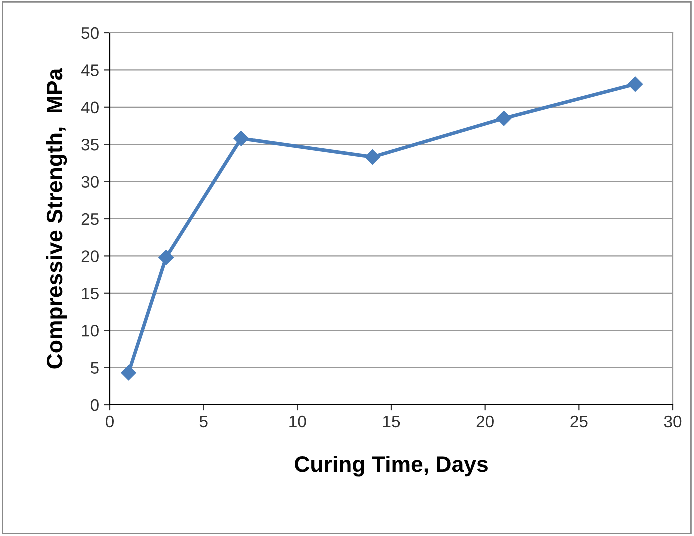 Image resolution: width=694 pixels, height=536 pixels. I want to click on y-tick-label: 25, so click(90, 219).